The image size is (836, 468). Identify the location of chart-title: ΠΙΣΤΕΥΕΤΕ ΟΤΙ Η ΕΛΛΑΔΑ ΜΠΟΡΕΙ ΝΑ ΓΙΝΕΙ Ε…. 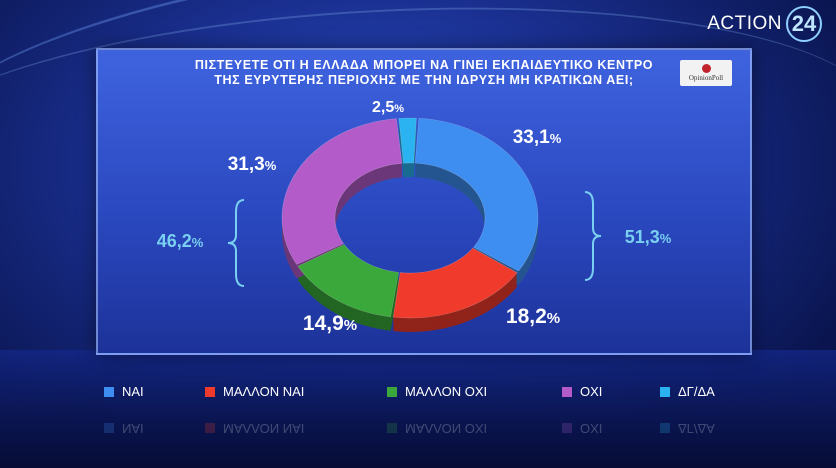
(424, 73).